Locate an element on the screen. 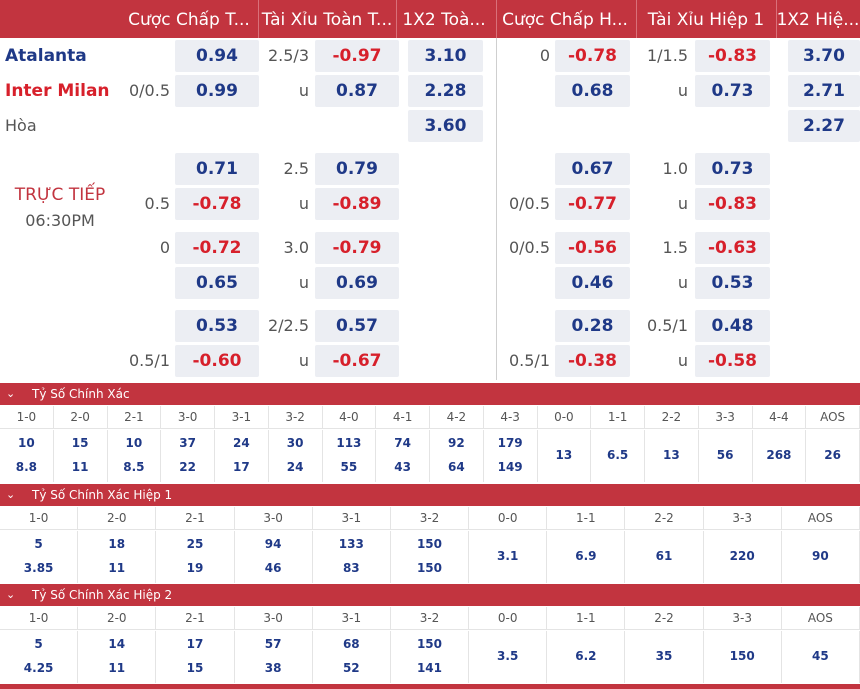  odds-half-1x2-away: 2.71 is located at coordinates (824, 91).